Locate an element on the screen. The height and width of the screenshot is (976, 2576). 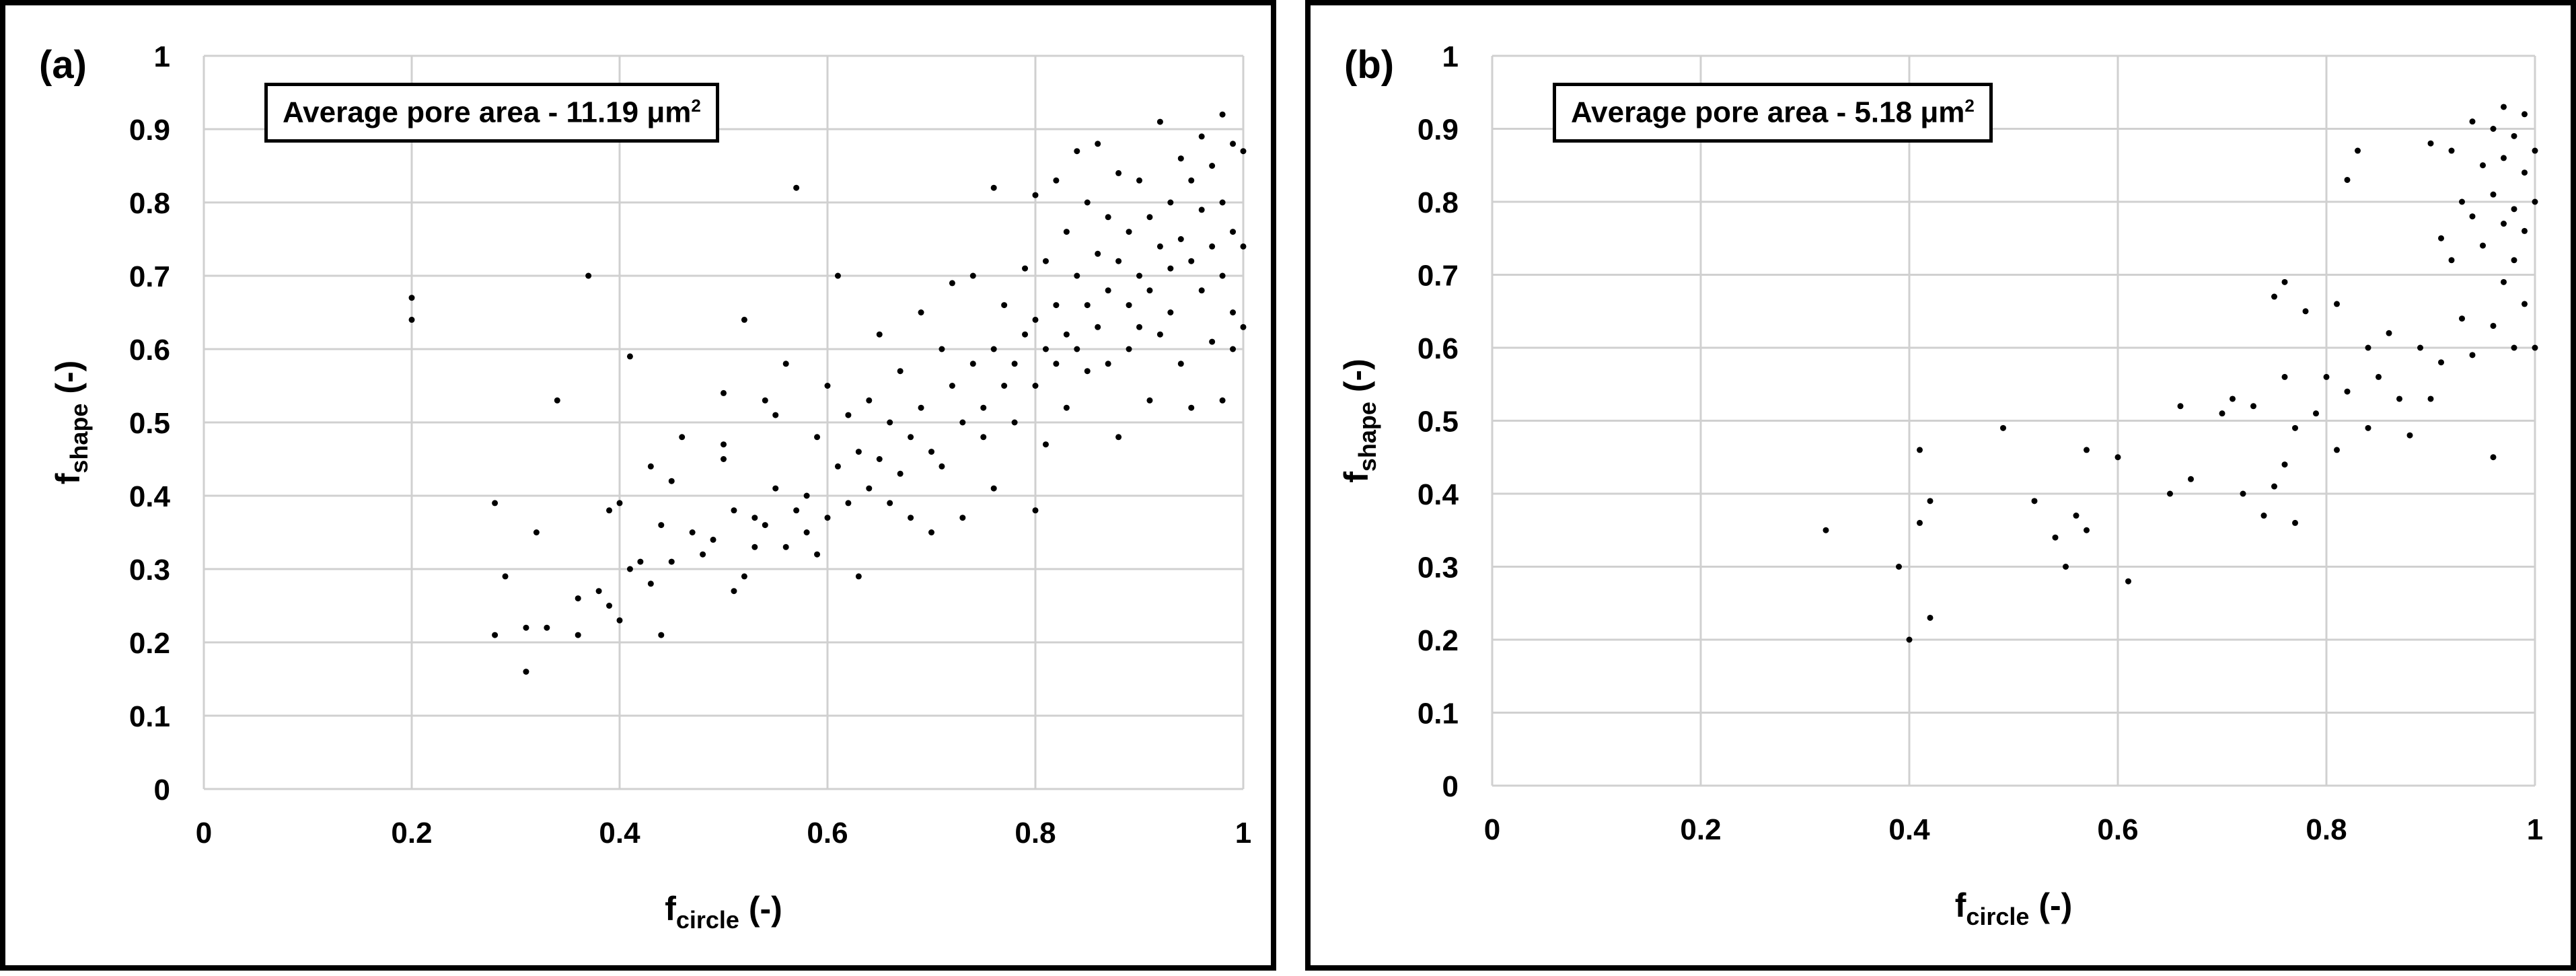
annotation-text: Average pore area - 11.19 μm is located at coordinates (487, 112).